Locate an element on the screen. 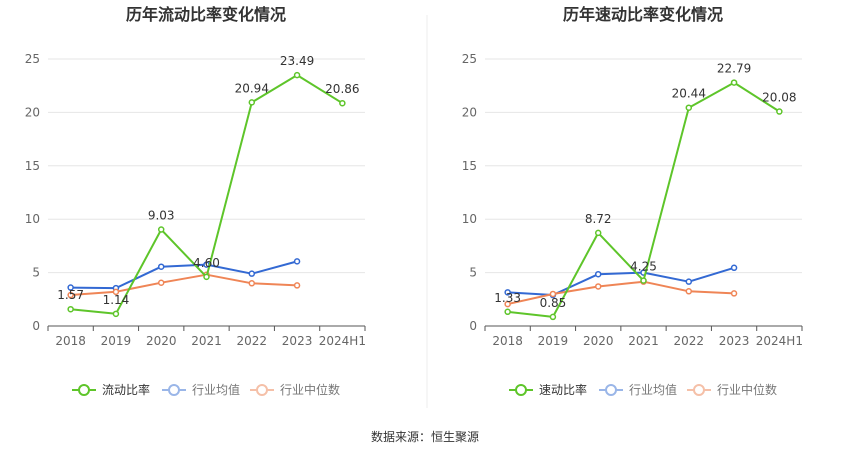 This screenshot has height=459, width=850. data-label: 20.94 is located at coordinates (252, 88).